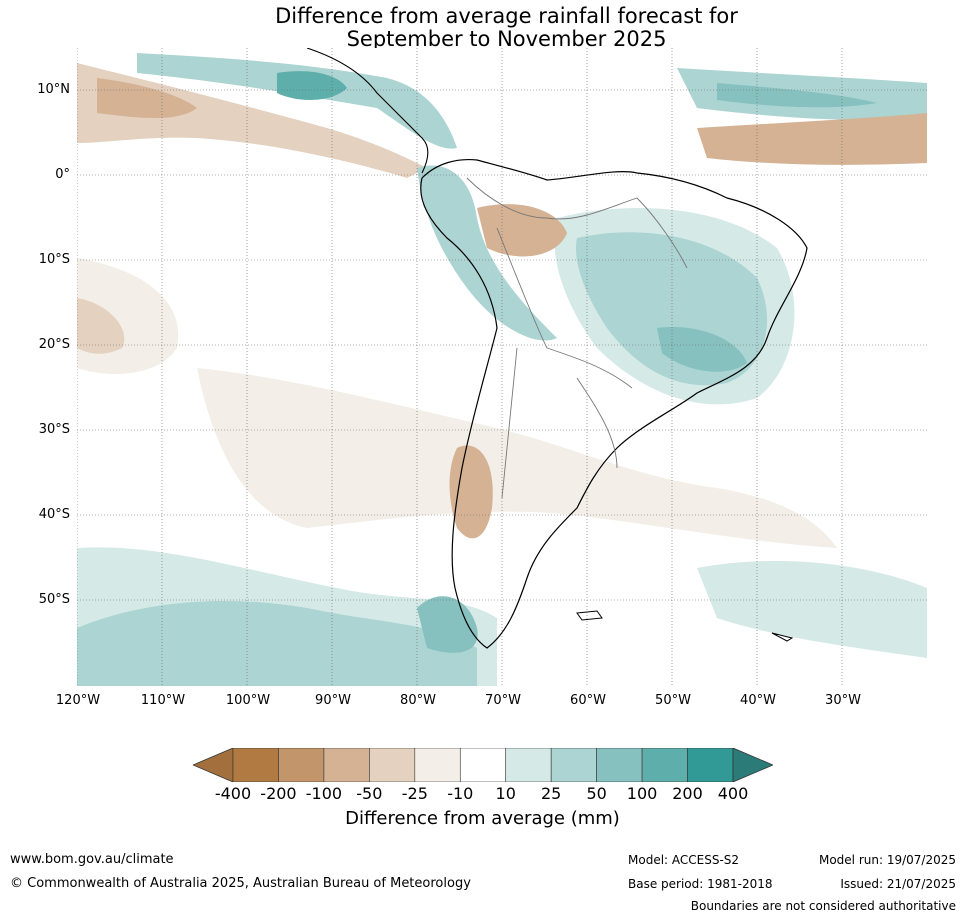  What do you see at coordinates (277, 643) in the screenshot?
I see `contour-south-wet-mid` at bounding box center [277, 643].